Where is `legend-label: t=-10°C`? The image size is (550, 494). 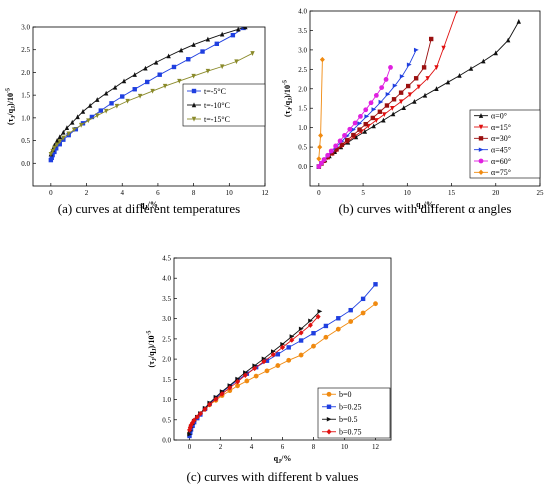 legend-label: t=-10°C is located at coordinates (217, 105).